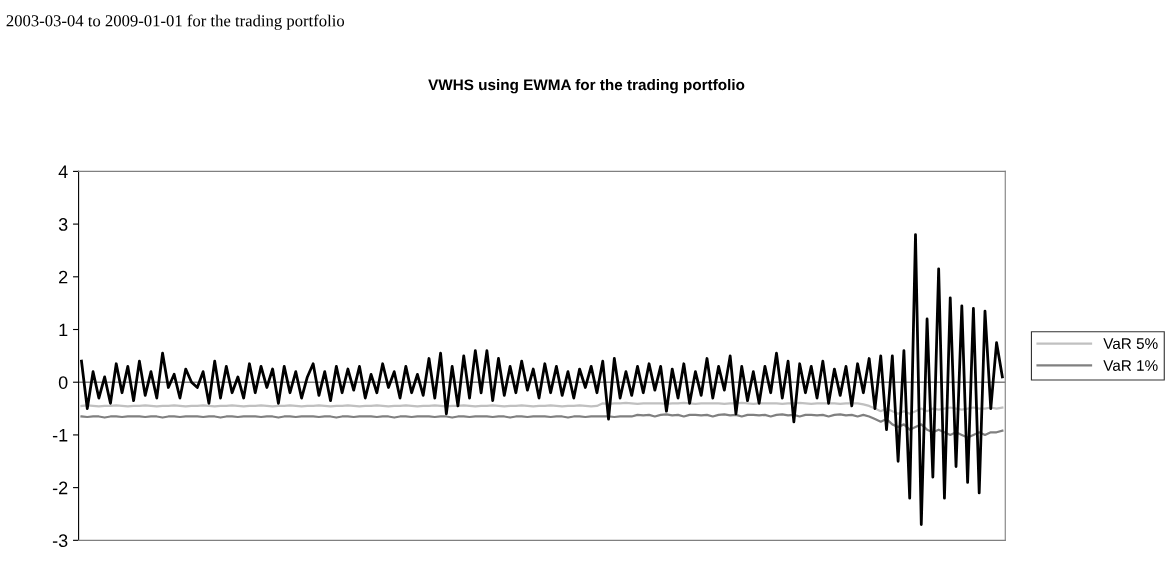 Image resolution: width=1173 pixels, height=581 pixels. Describe the element at coordinates (63, 224) in the screenshot. I see `y-tick-label: 3` at that location.